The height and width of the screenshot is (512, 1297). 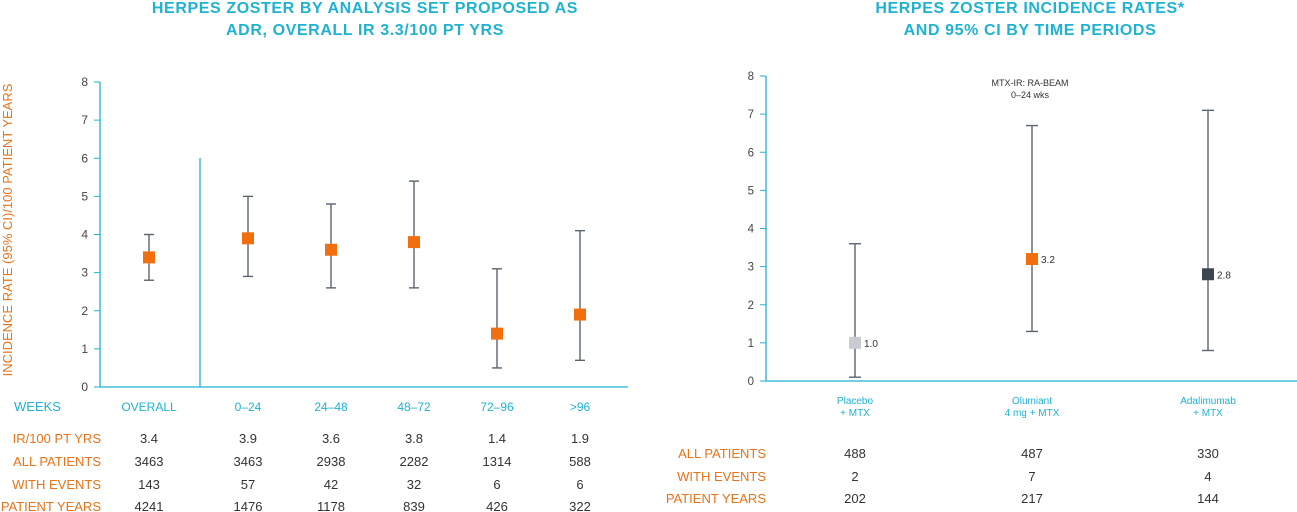 What do you see at coordinates (751, 306) in the screenshot?
I see `right-chart-y-tick-label: 2` at bounding box center [751, 306].